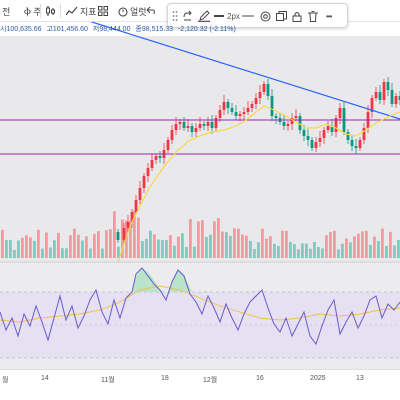 This screenshot has height=400, width=400. What do you see at coordinates (103, 11) in the screenshot?
I see `grid-icon` at bounding box center [103, 11].